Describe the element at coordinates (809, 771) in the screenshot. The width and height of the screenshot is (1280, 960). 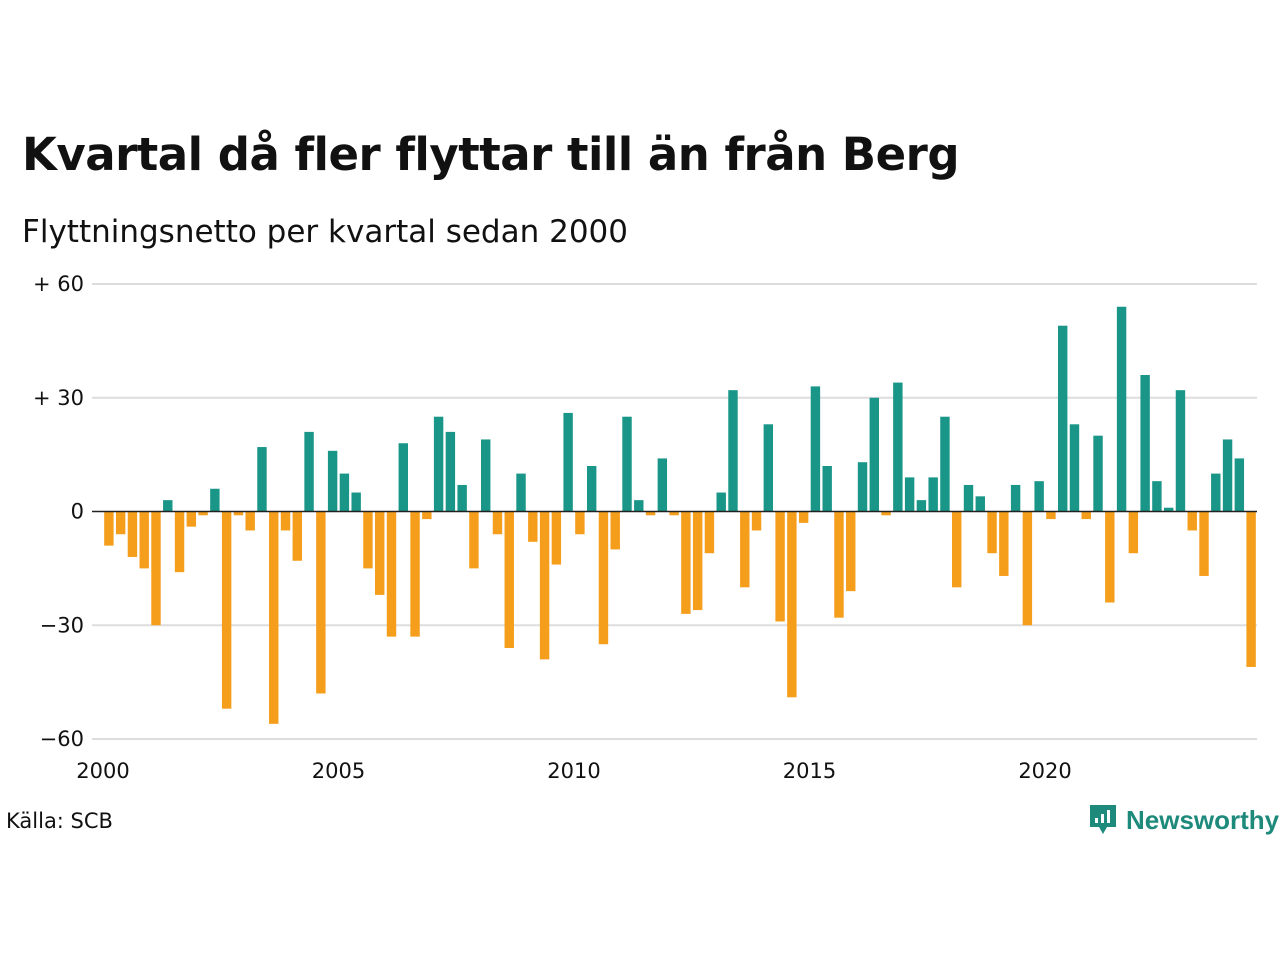
I see `x-tick-label: 2015` at that location.